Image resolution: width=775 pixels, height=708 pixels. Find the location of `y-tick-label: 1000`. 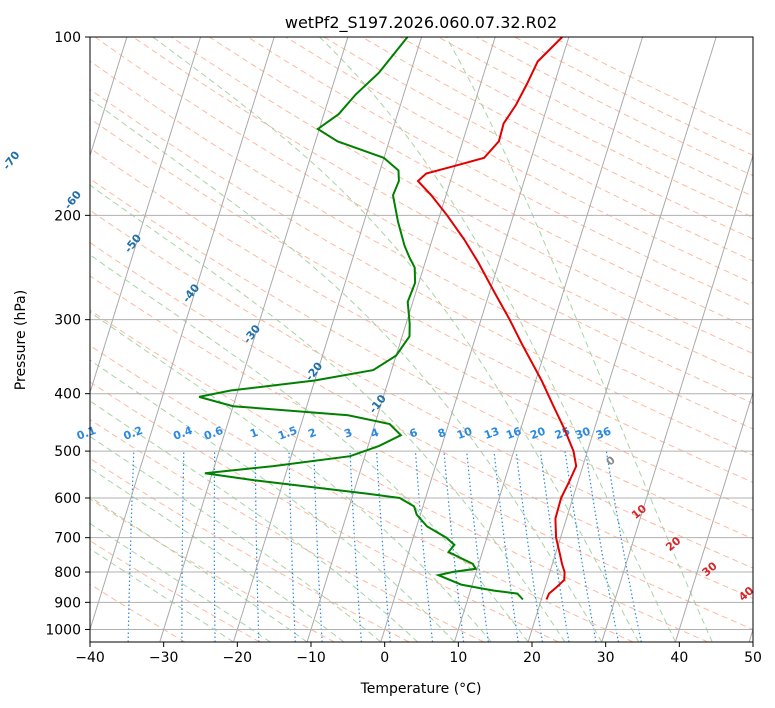

y-tick-label: 1000 is located at coordinates (63, 630).